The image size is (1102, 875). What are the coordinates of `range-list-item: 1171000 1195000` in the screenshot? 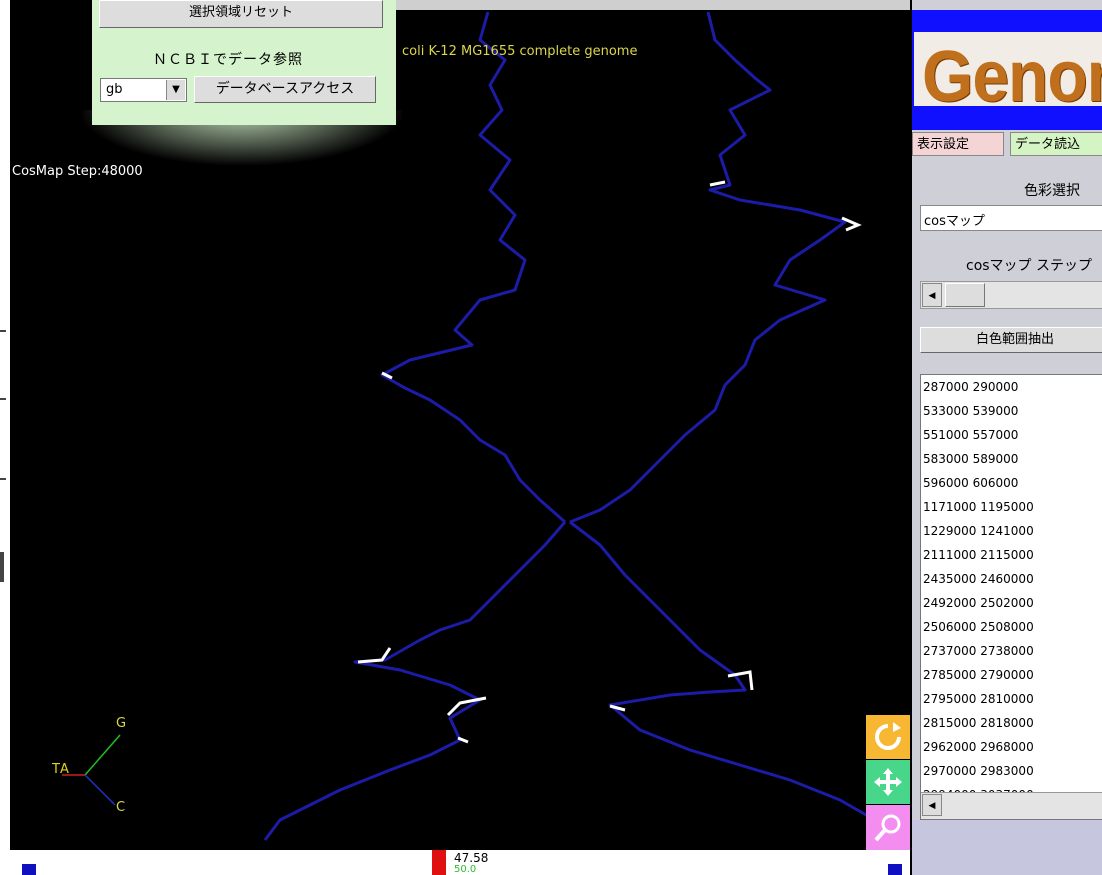 It's located at (978, 507).